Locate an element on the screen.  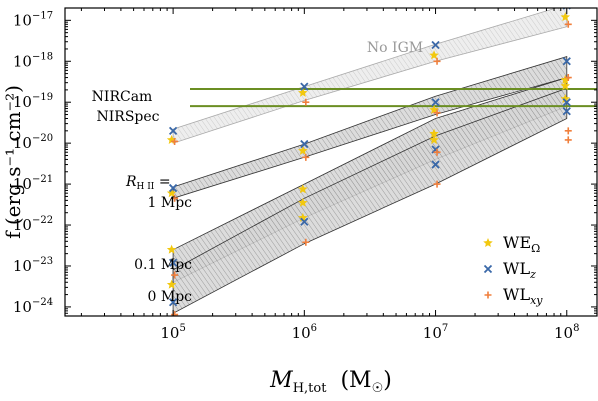
xlabel-sub: H,tot is located at coordinates (310, 388).